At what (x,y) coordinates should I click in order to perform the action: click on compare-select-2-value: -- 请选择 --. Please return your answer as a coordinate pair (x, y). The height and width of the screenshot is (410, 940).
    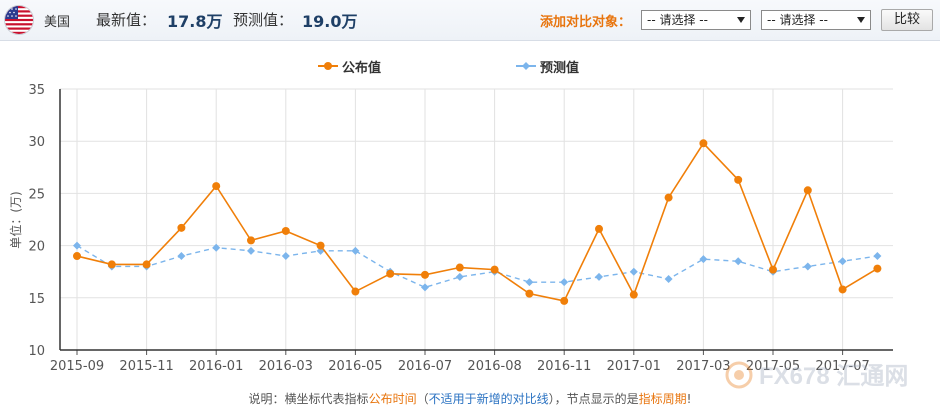
    Looking at the image, I should click on (797, 20).